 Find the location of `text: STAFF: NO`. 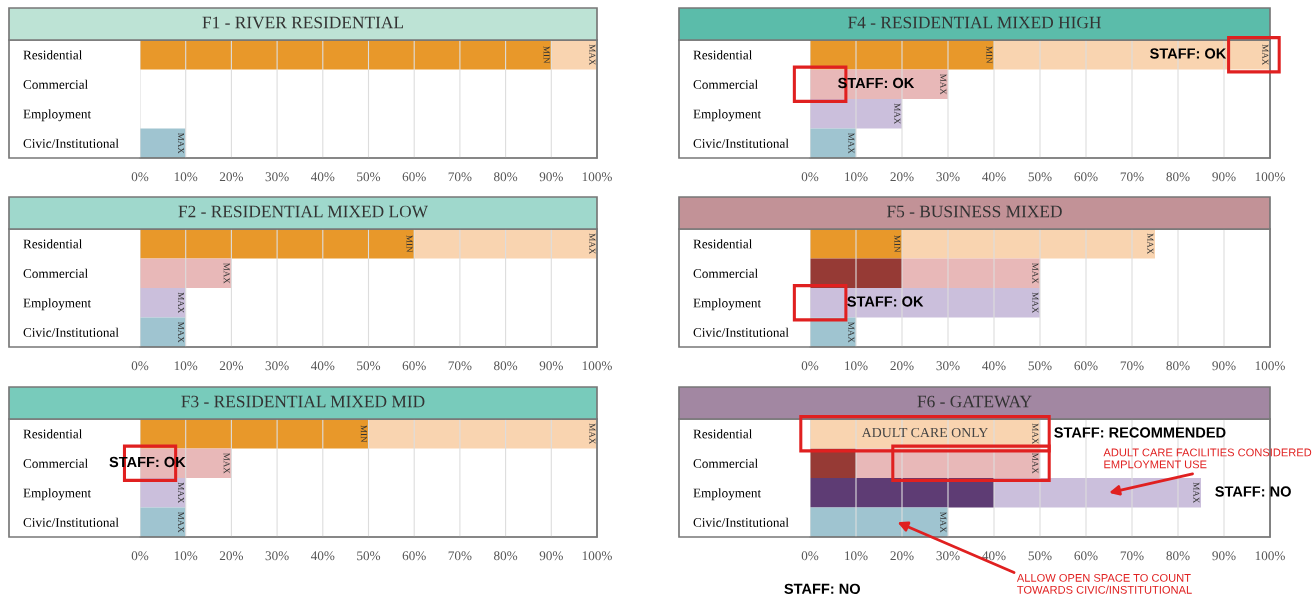

text: STAFF: NO is located at coordinates (822, 589).